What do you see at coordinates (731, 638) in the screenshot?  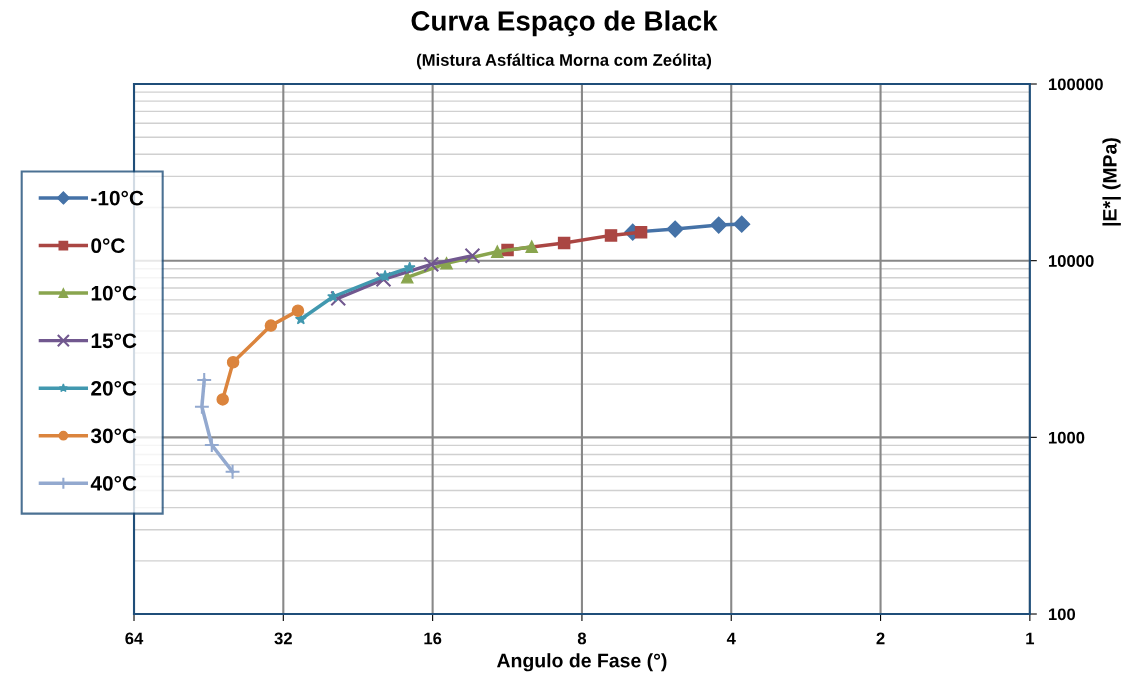 I see `x-tick-label: 4` at bounding box center [731, 638].